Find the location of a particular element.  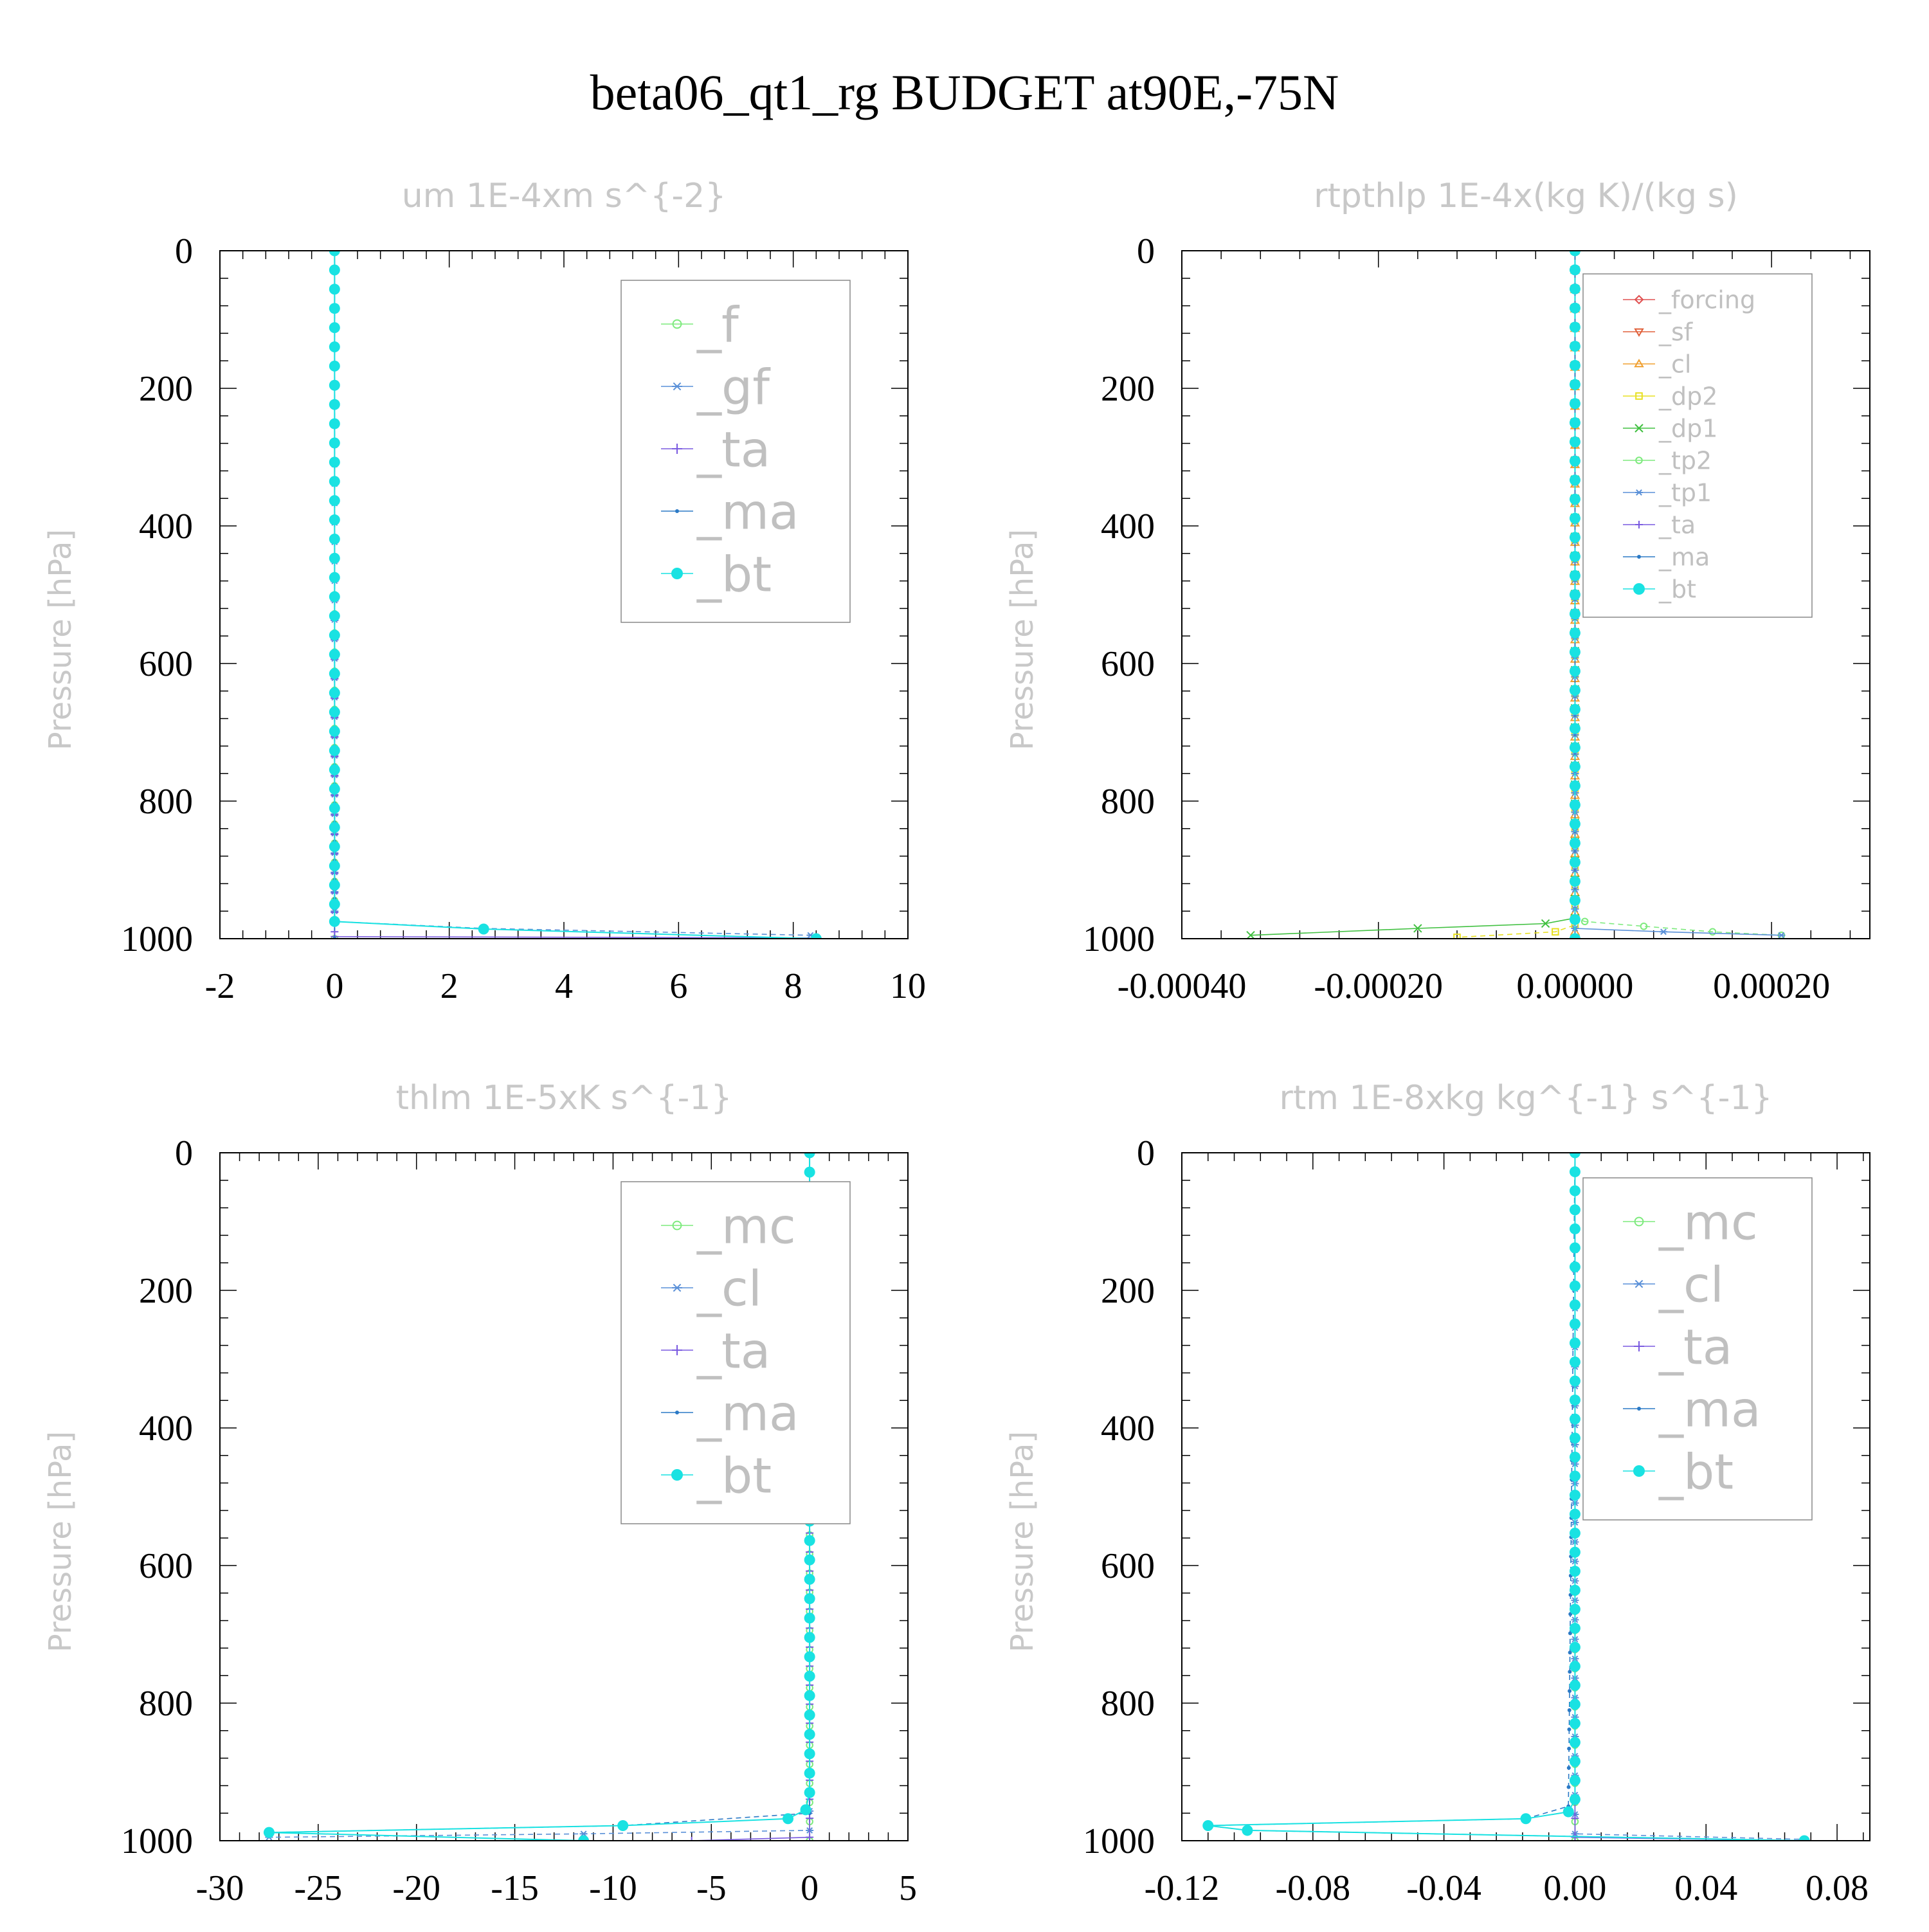

x-tick-label: 0.04 is located at coordinates (1705, 1888).